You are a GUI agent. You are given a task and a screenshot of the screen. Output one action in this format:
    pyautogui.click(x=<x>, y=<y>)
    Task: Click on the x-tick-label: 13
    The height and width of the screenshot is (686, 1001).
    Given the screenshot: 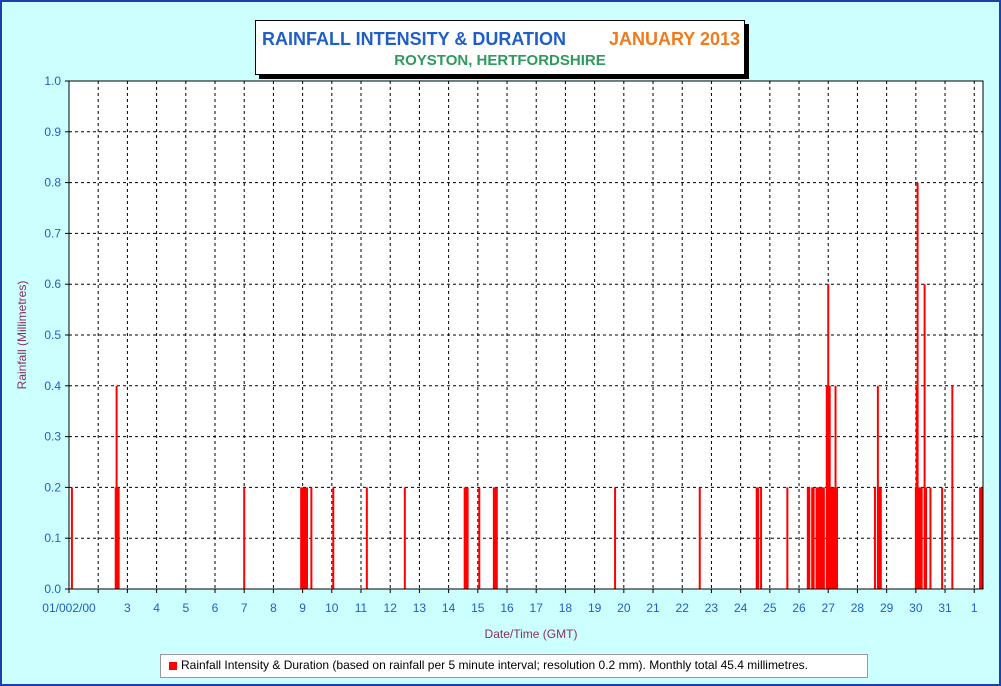 What is the action you would take?
    pyautogui.click(x=420, y=608)
    